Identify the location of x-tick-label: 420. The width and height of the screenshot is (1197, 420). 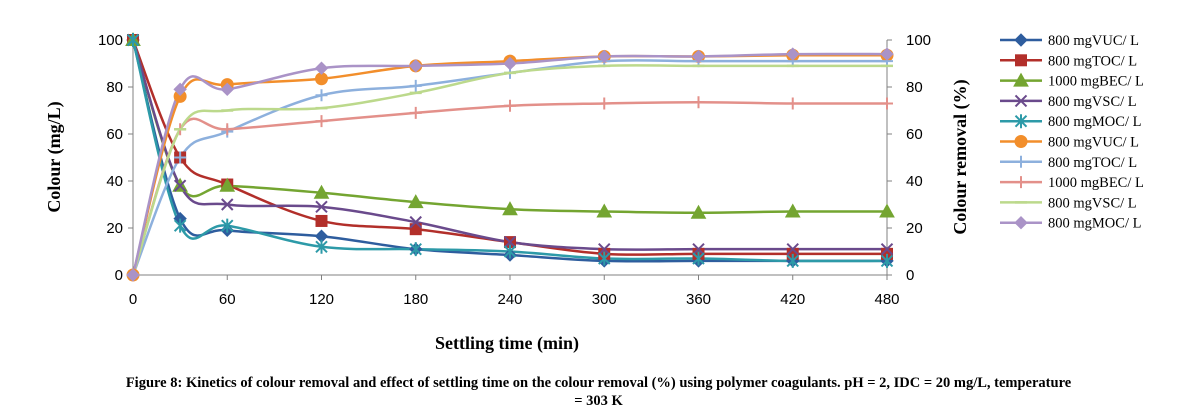
(792, 299).